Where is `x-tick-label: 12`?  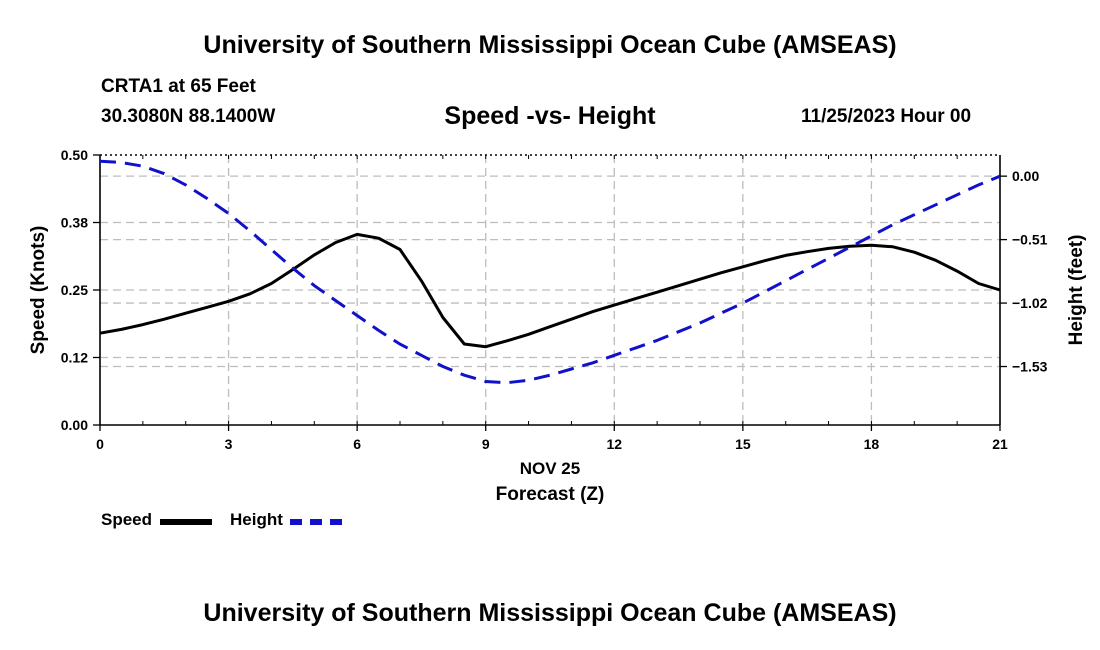 x-tick-label: 12 is located at coordinates (614, 444).